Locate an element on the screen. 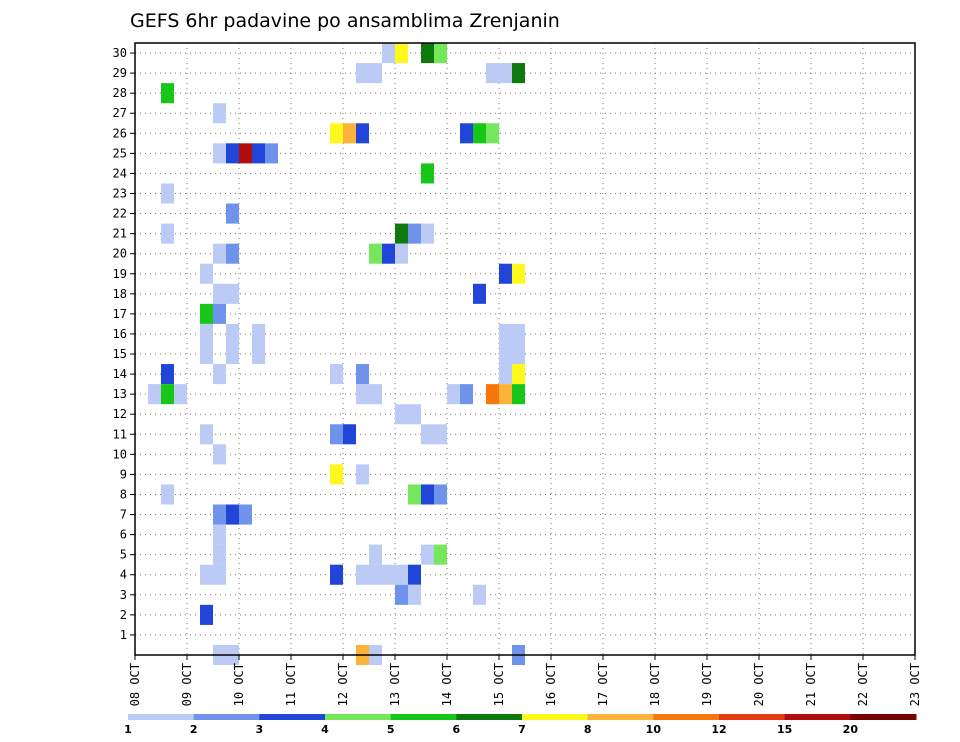 Image resolution: width=960 pixels, height=742 pixels. y-tick-label: 6 is located at coordinates (123, 535).